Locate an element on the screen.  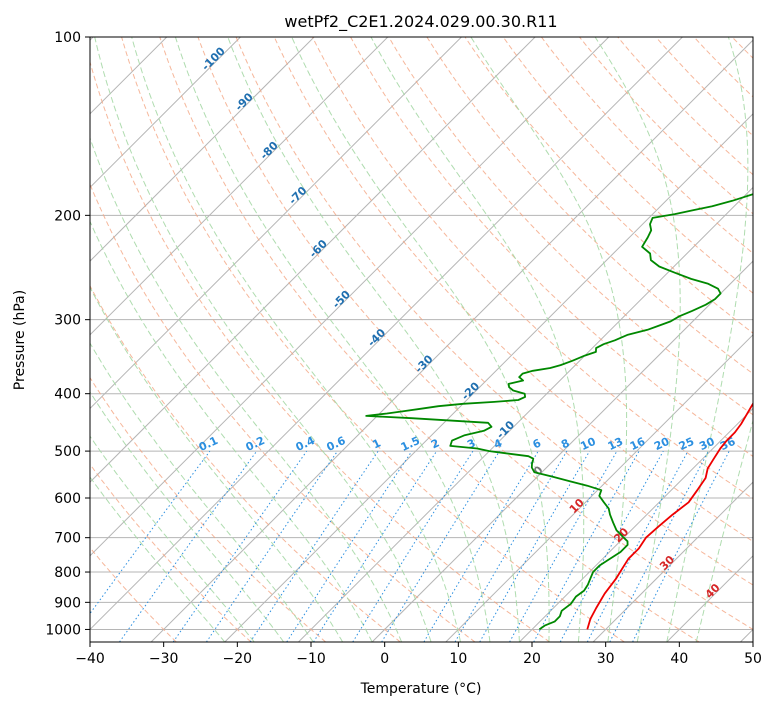
mixing-ratio-label: 16 is located at coordinates (638, 444).